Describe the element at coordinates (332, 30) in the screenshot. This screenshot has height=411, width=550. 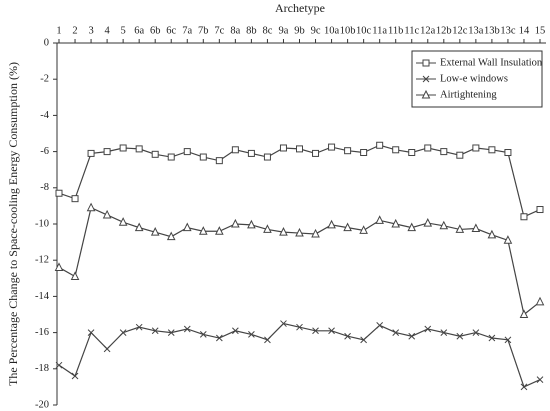
I see `x-tick-label: 10a` at that location.